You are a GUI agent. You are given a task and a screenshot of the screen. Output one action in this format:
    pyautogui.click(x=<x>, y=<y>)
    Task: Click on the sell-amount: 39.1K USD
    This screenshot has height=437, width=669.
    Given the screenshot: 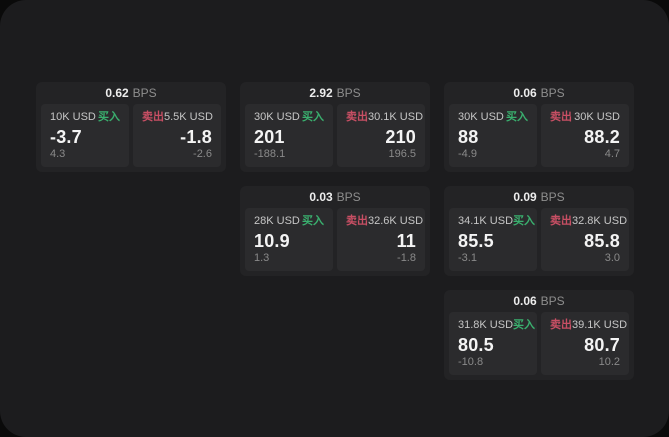 What is the action you would take?
    pyautogui.click(x=600, y=325)
    